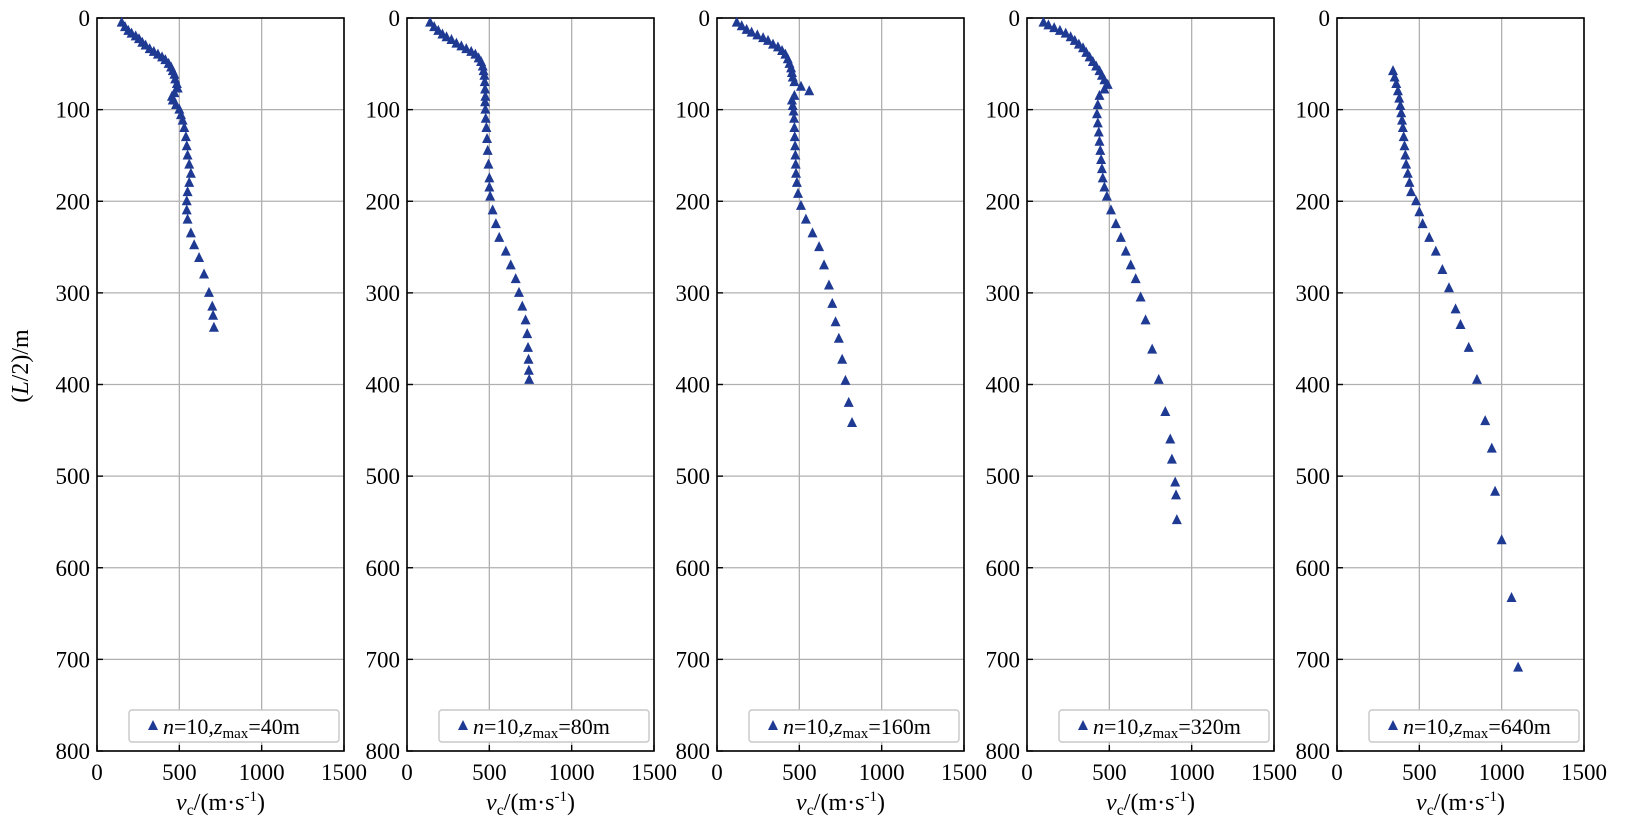  What do you see at coordinates (693, 110) in the screenshot?
I see `y-tick-label: 100` at bounding box center [693, 110].